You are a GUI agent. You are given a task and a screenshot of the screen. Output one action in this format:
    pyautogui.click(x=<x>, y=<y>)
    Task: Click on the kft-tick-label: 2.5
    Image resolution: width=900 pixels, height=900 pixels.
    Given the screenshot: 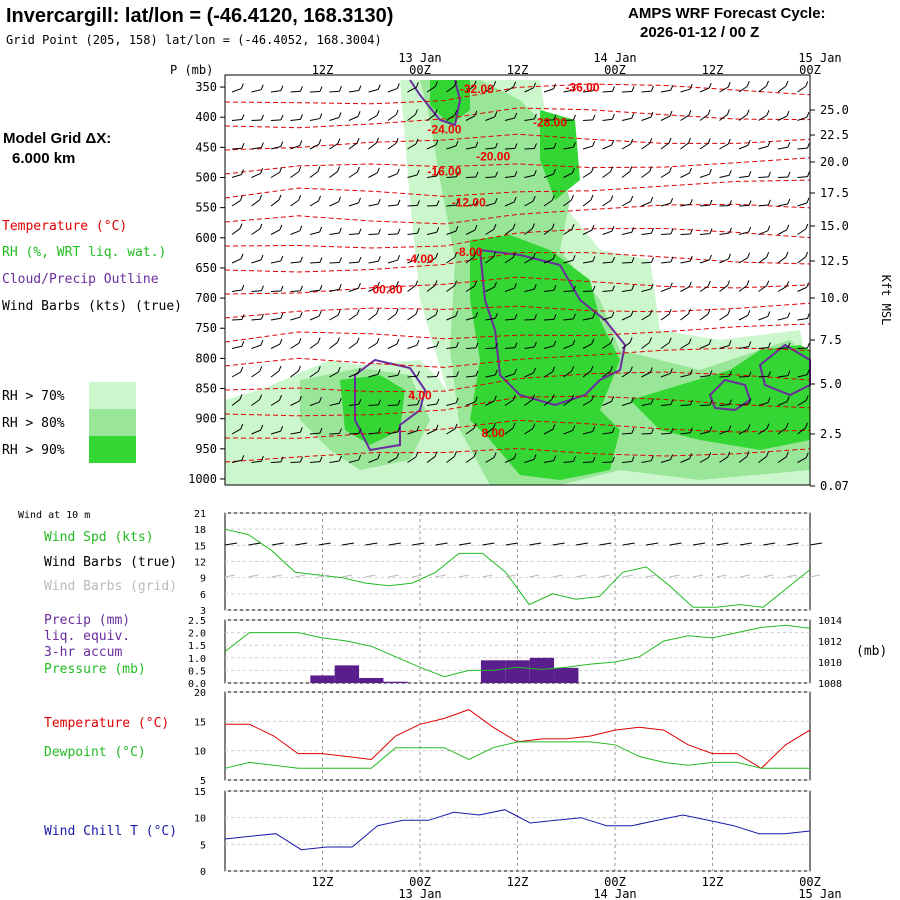 What is the action you would take?
    pyautogui.click(x=831, y=434)
    